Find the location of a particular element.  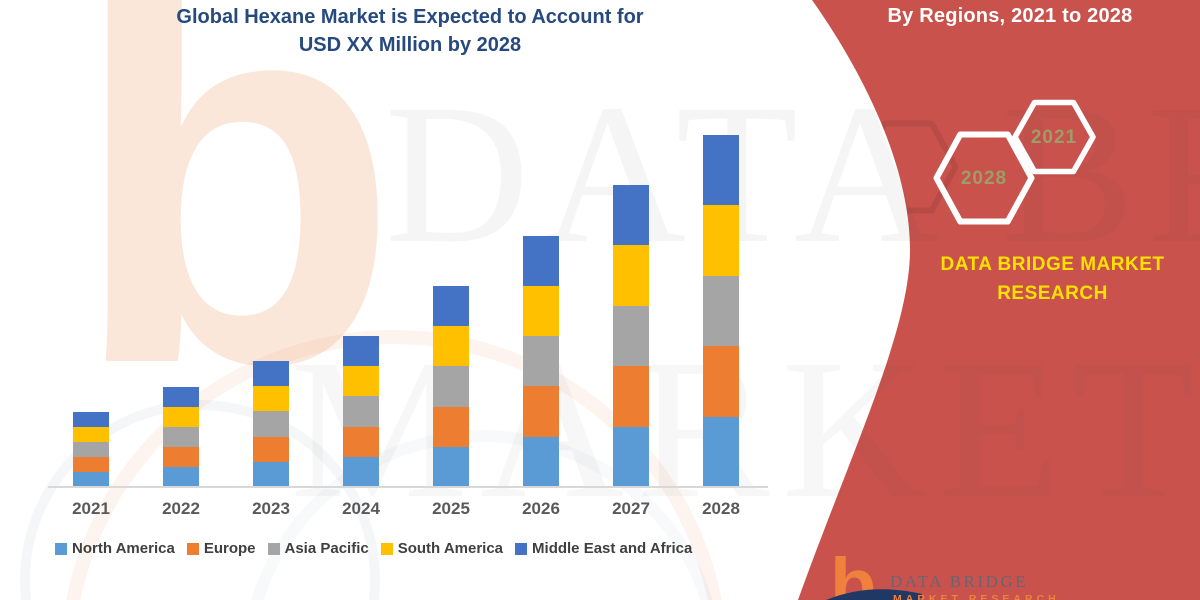

legend-label: South America is located at coordinates (450, 548).